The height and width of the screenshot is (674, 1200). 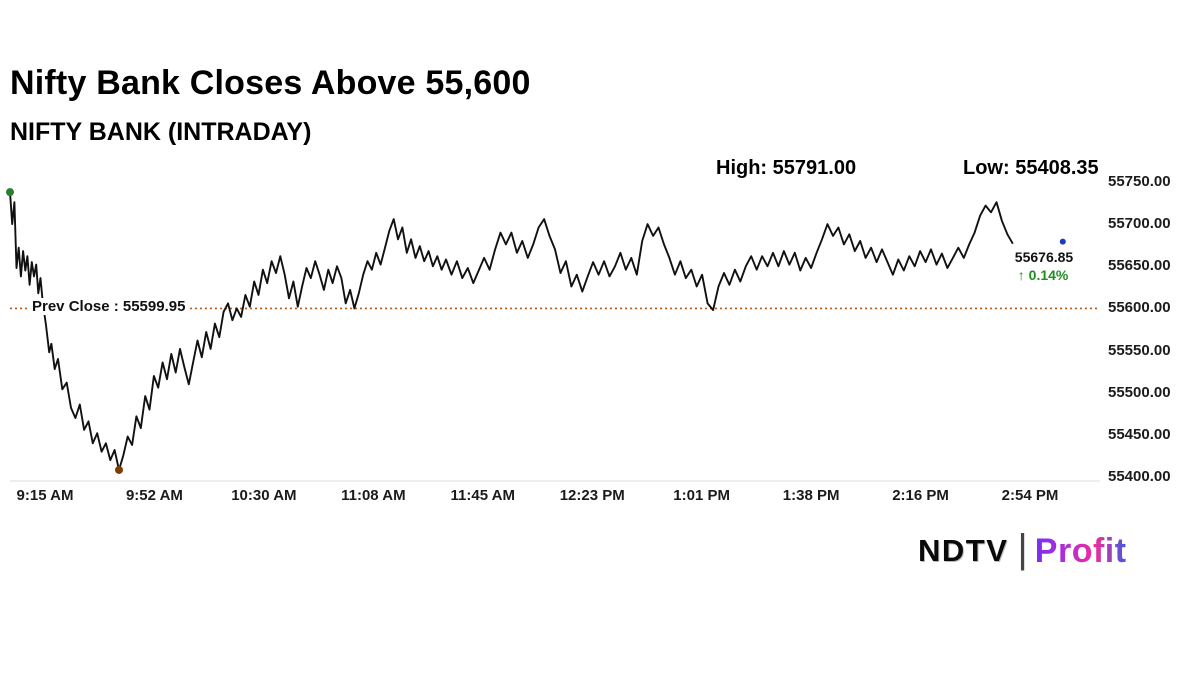 What do you see at coordinates (1139, 350) in the screenshot?
I see `y-axis-label: 55550.00` at bounding box center [1139, 350].